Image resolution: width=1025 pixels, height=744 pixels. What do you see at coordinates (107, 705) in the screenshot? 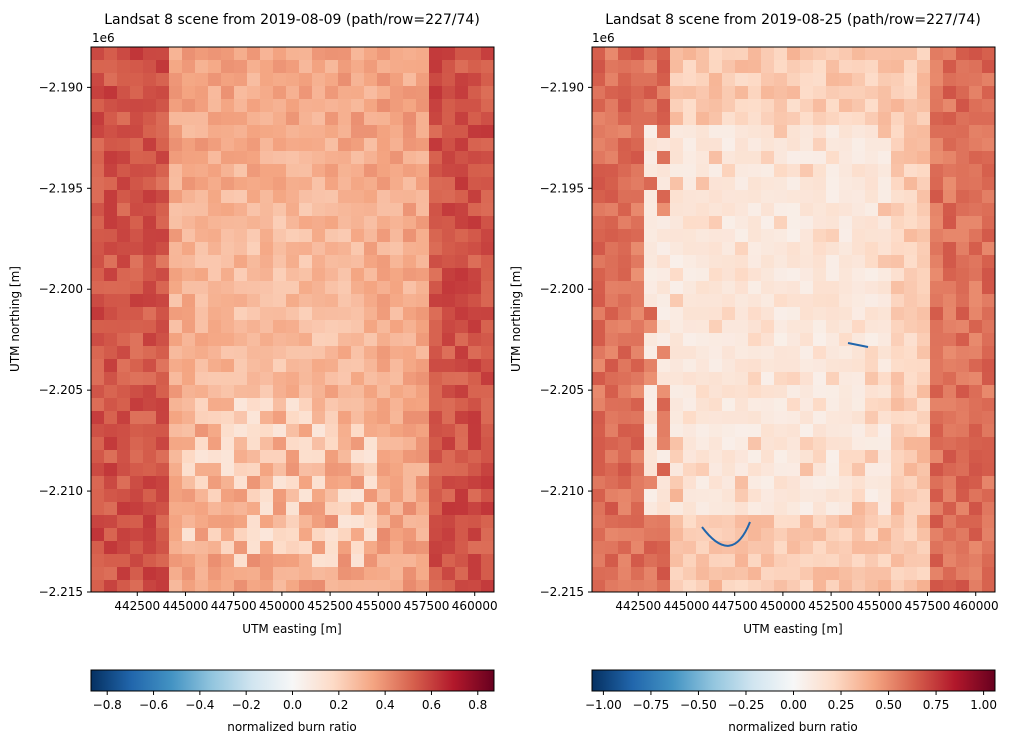
I see `colorbar-tick-label: −0.8` at bounding box center [107, 705].